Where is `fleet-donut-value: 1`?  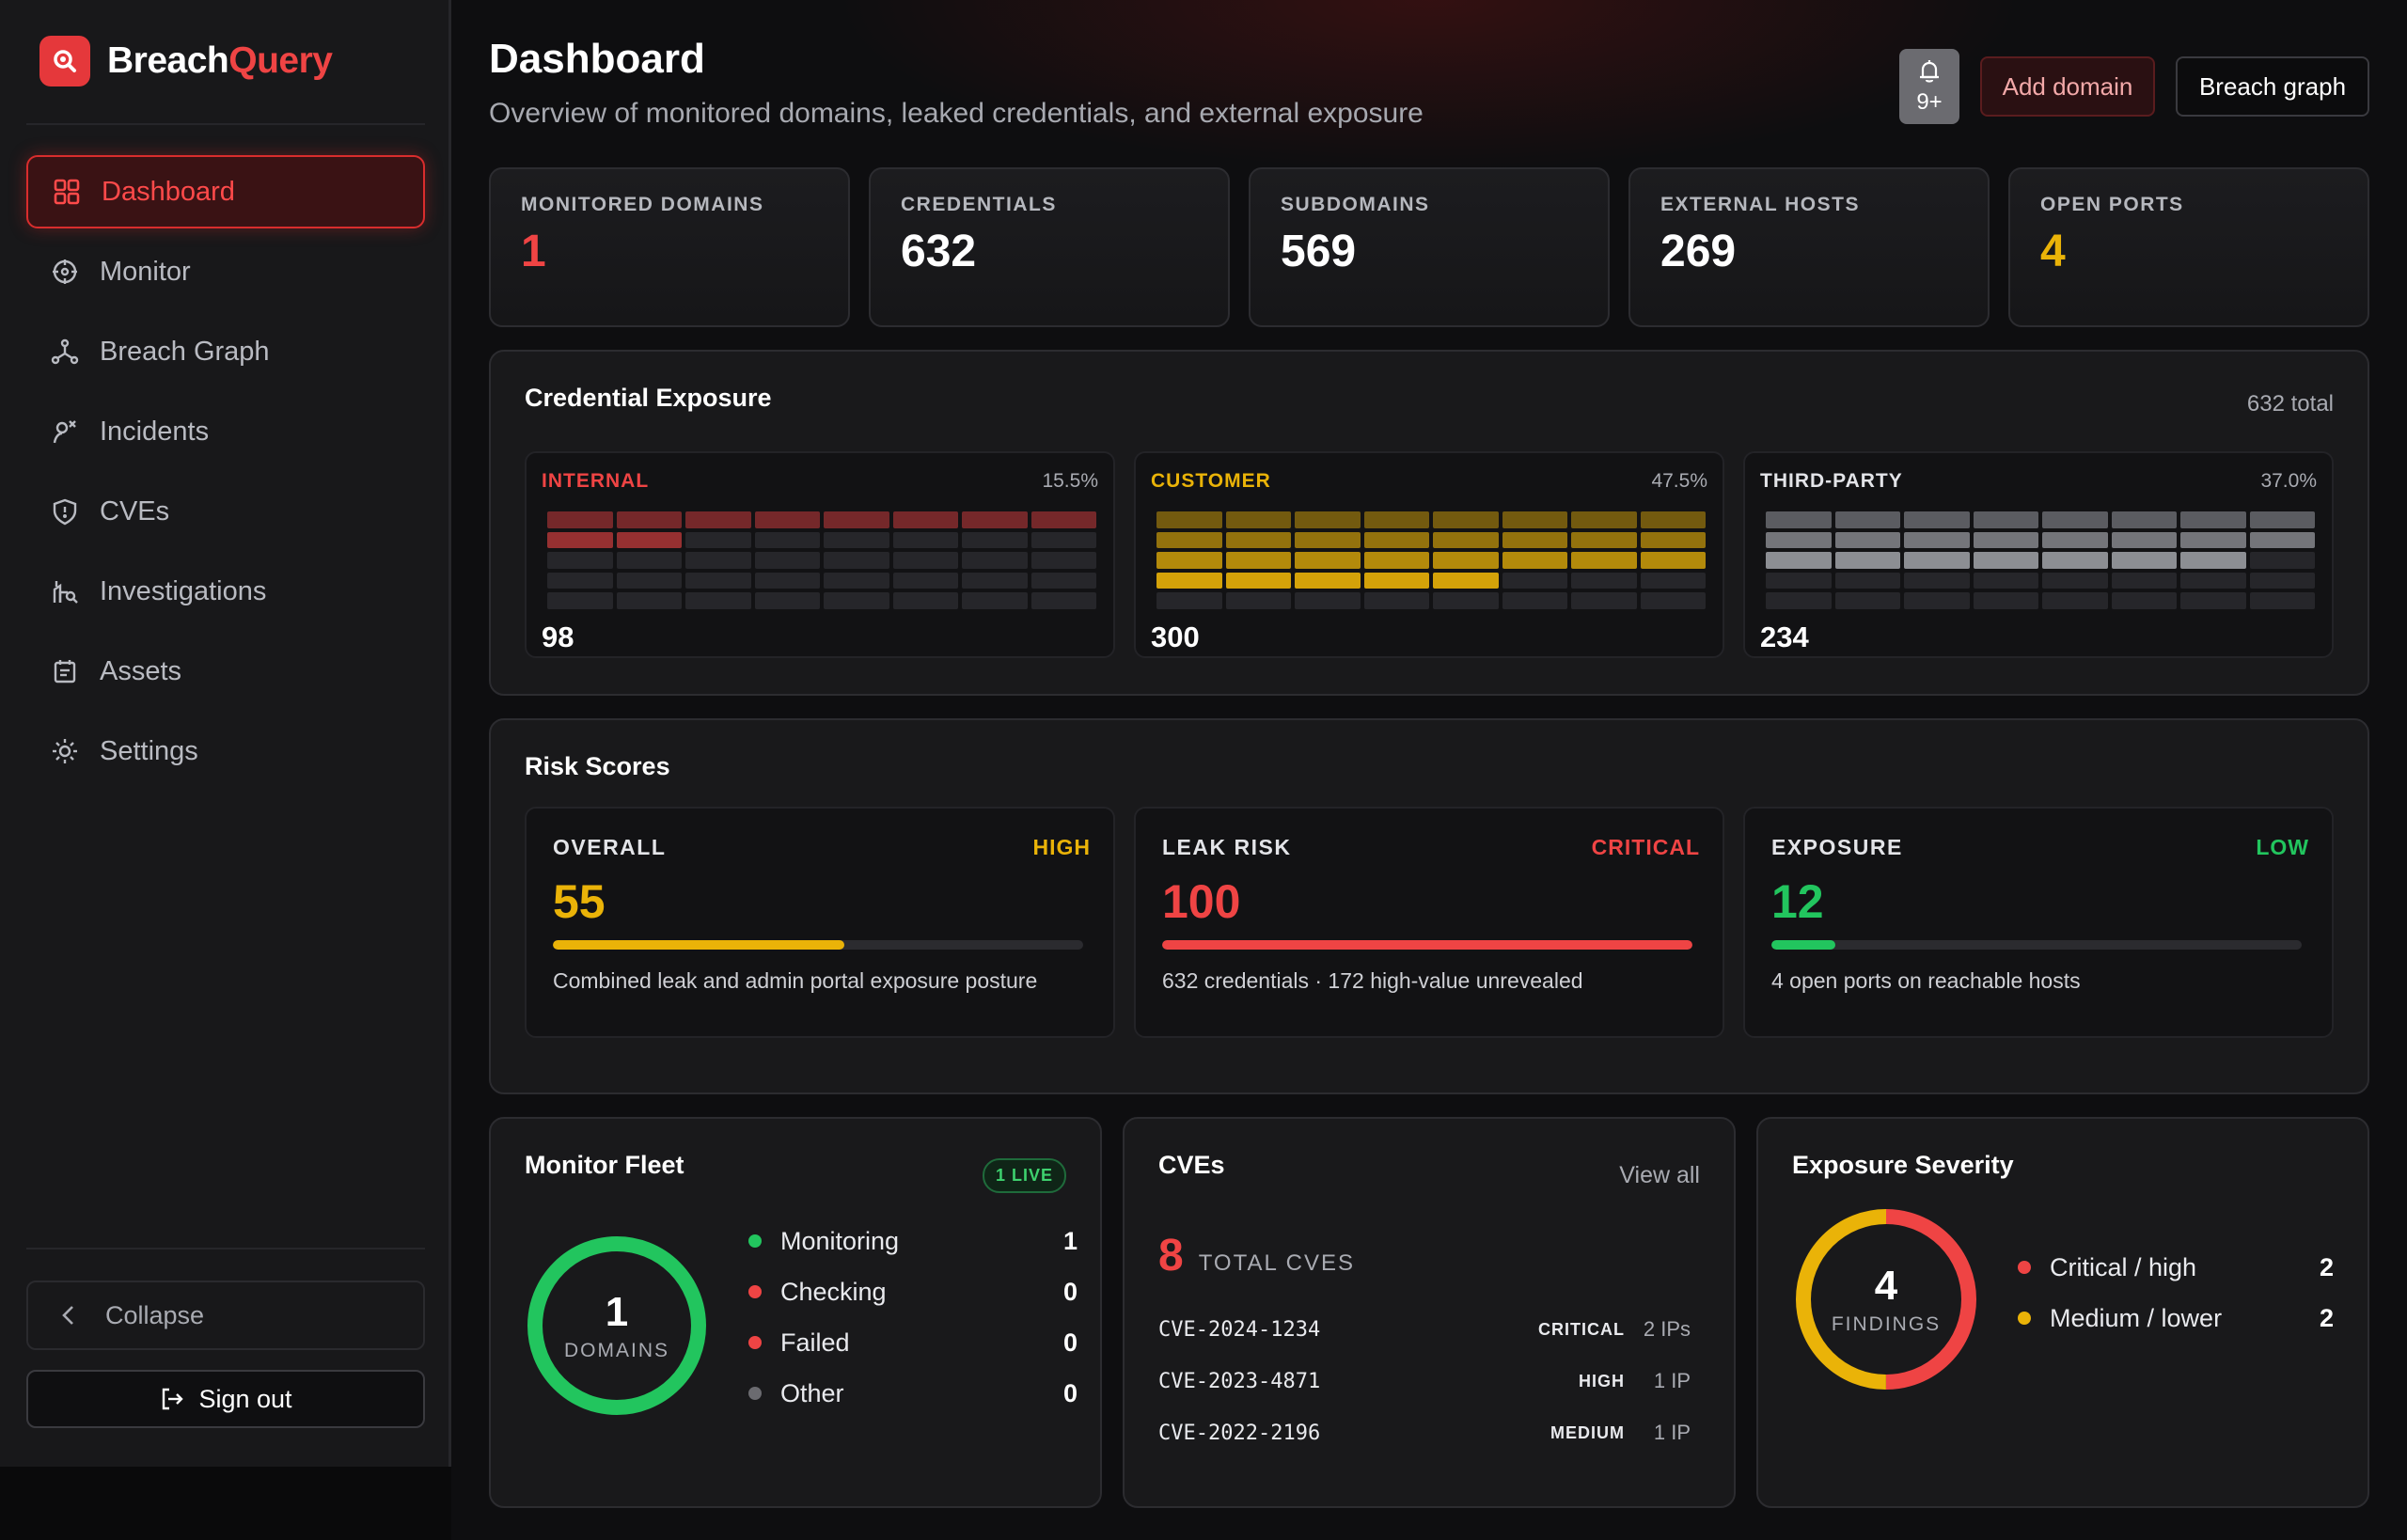 fleet-donut-value: 1 is located at coordinates (617, 1312).